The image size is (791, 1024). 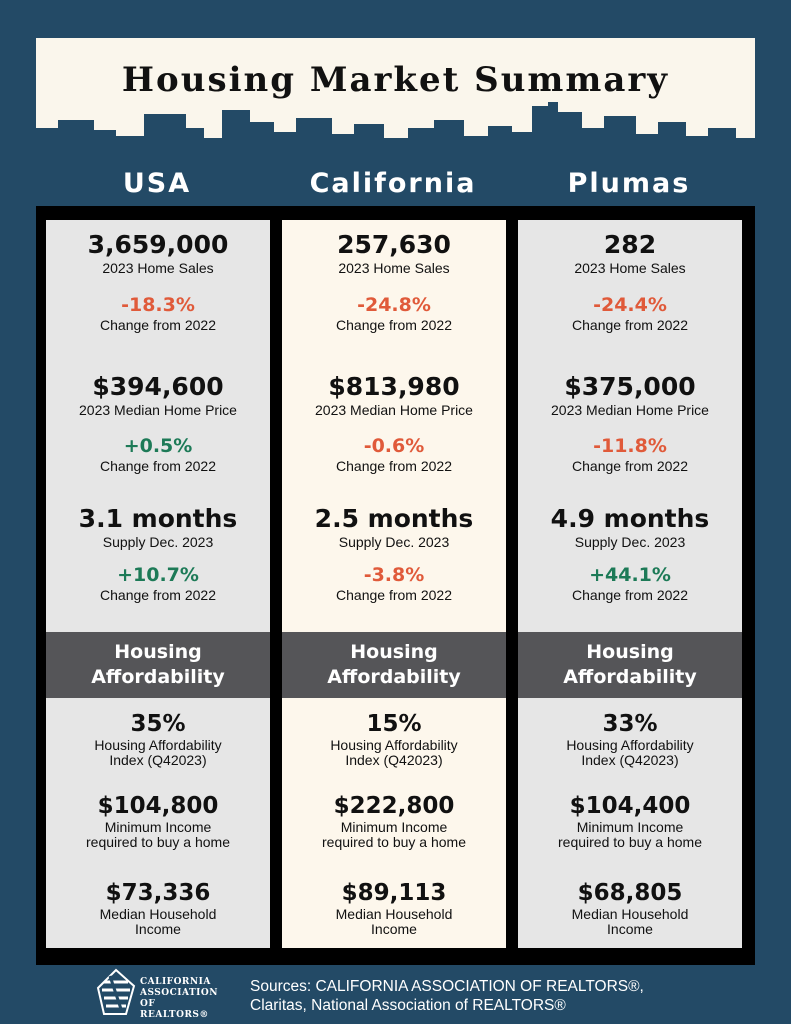 What do you see at coordinates (630, 724) in the screenshot?
I see `affordability-index-value: 33%` at bounding box center [630, 724].